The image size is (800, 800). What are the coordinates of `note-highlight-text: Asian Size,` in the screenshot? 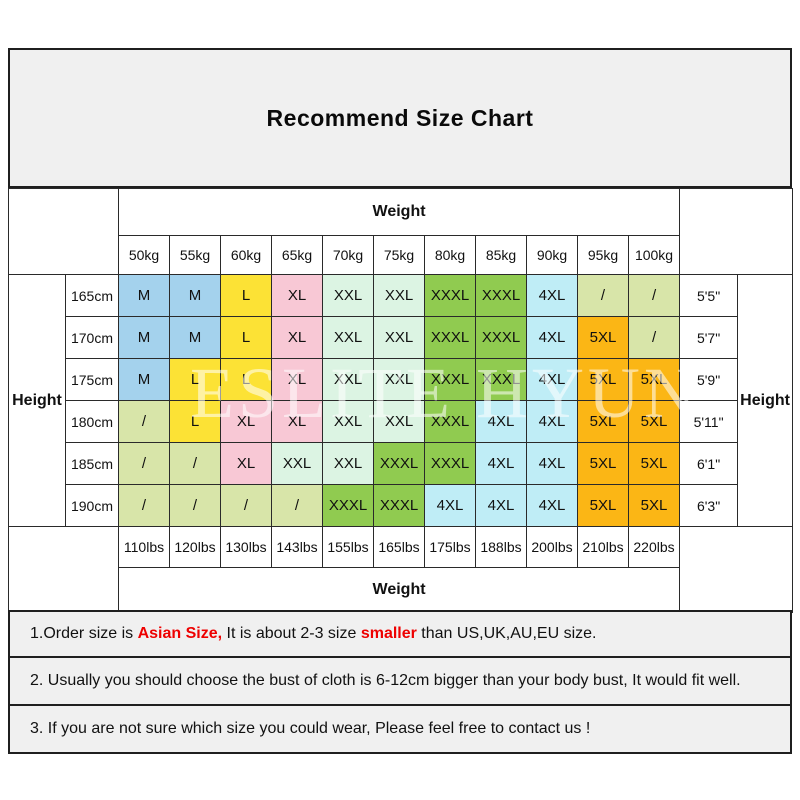 It's located at (180, 633).